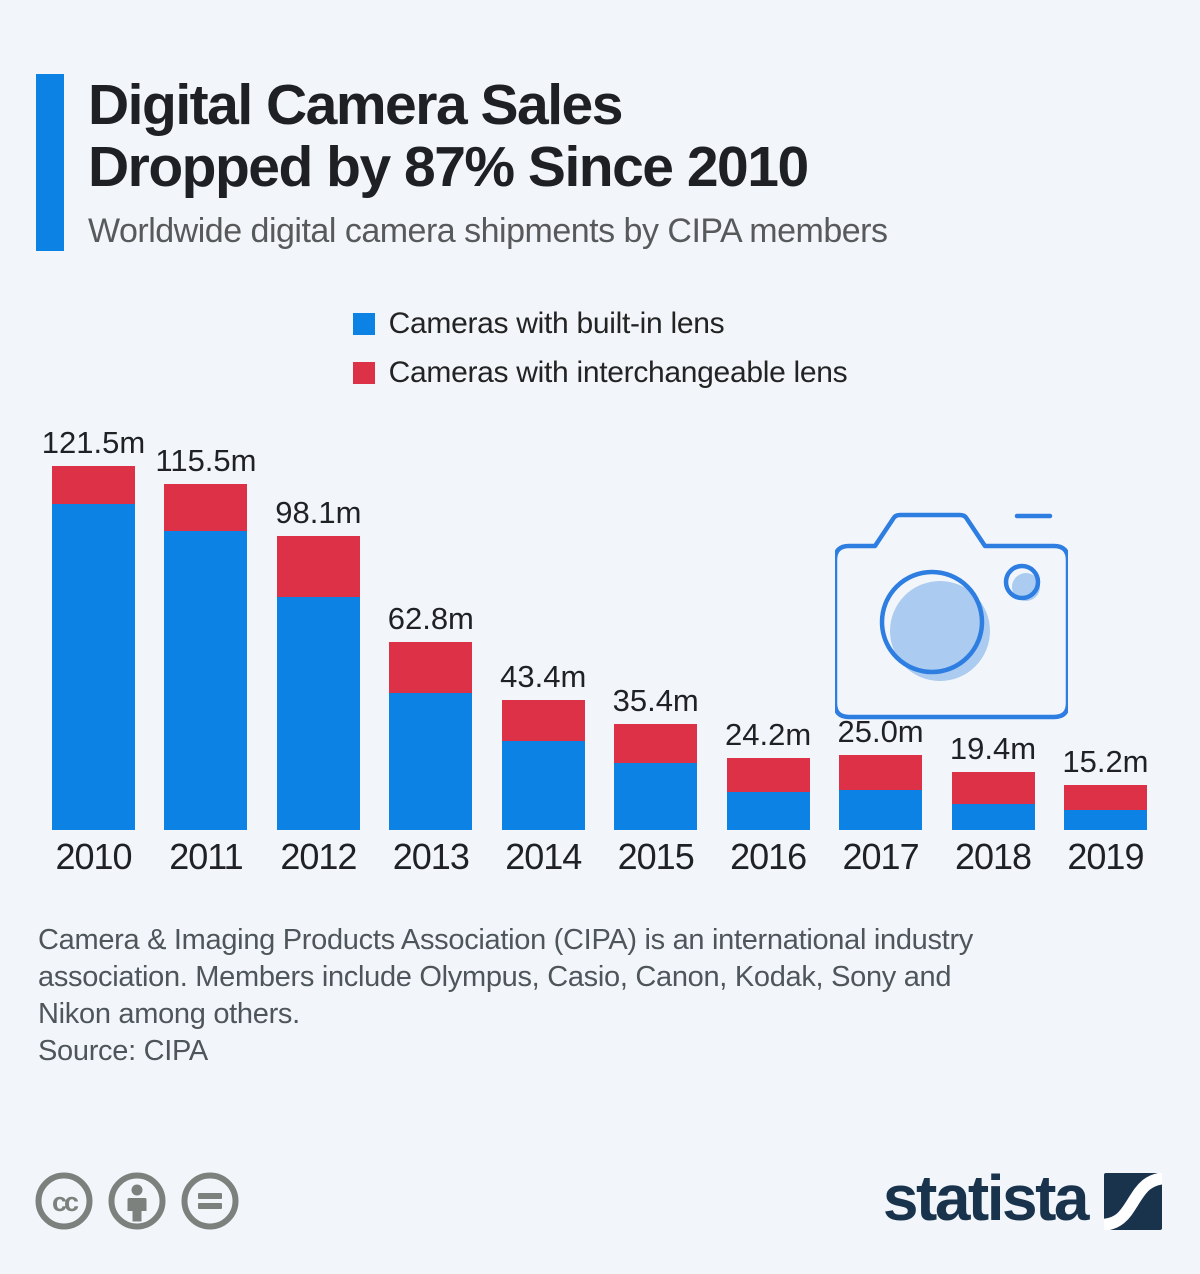 The height and width of the screenshot is (1274, 1200). What do you see at coordinates (318, 857) in the screenshot?
I see `year-label: 2012` at bounding box center [318, 857].